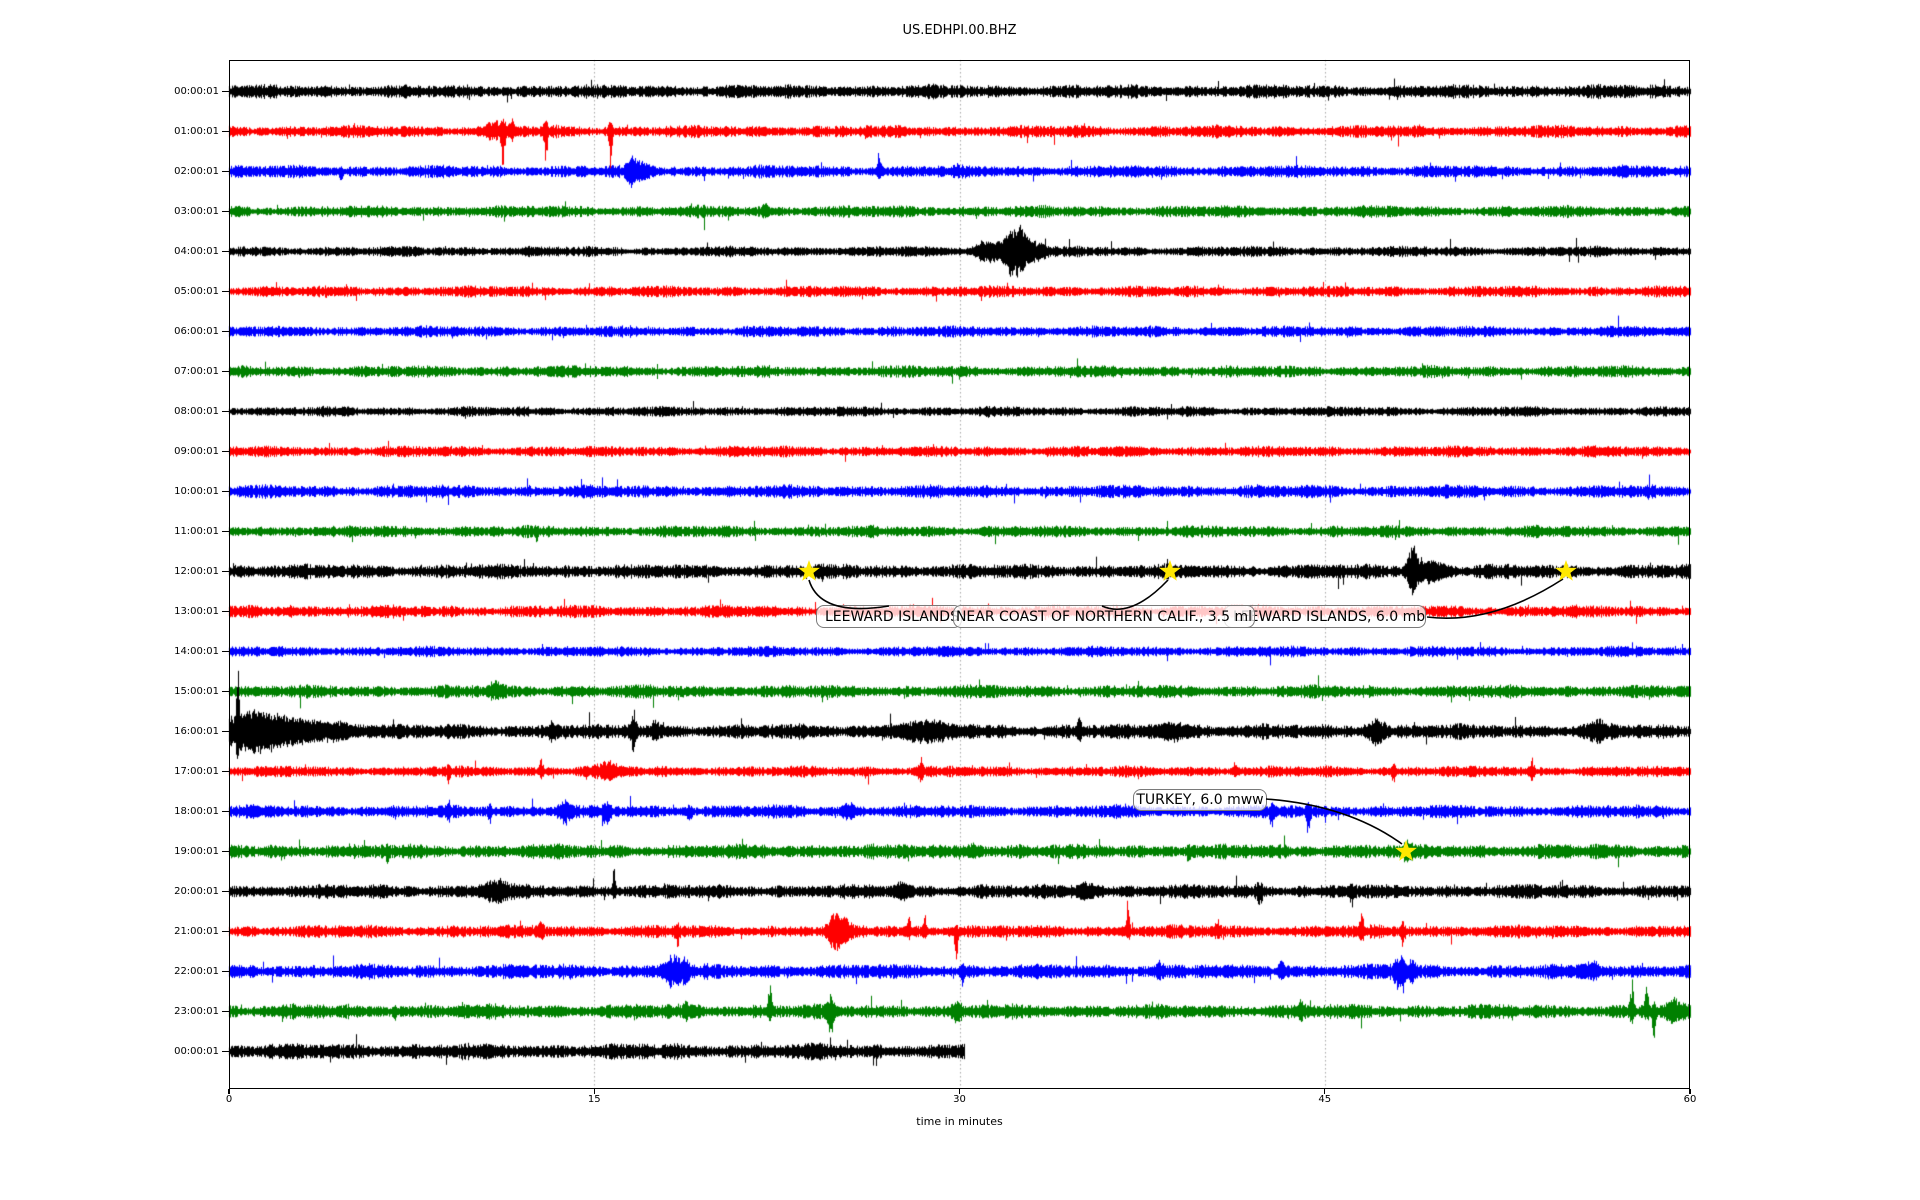 The image size is (1920, 1200). What do you see at coordinates (1325, 616) in the screenshot?
I see `event-annotation-box: LEEWARD ISLANDS, 6.0 mb` at bounding box center [1325, 616].